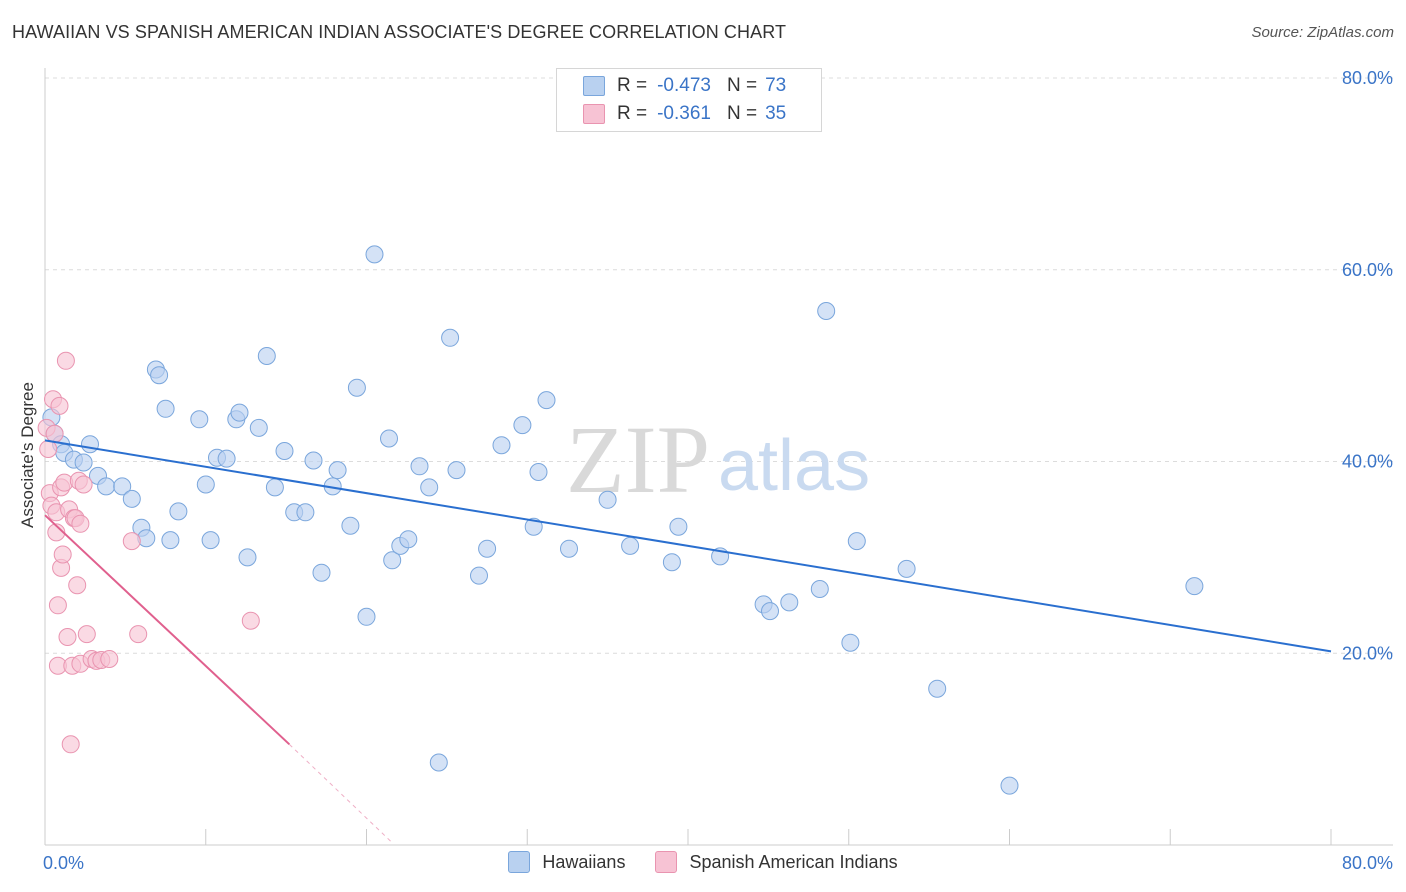 The image size is (1406, 892). I want to click on hawaiians-swatch, so click(594, 86).